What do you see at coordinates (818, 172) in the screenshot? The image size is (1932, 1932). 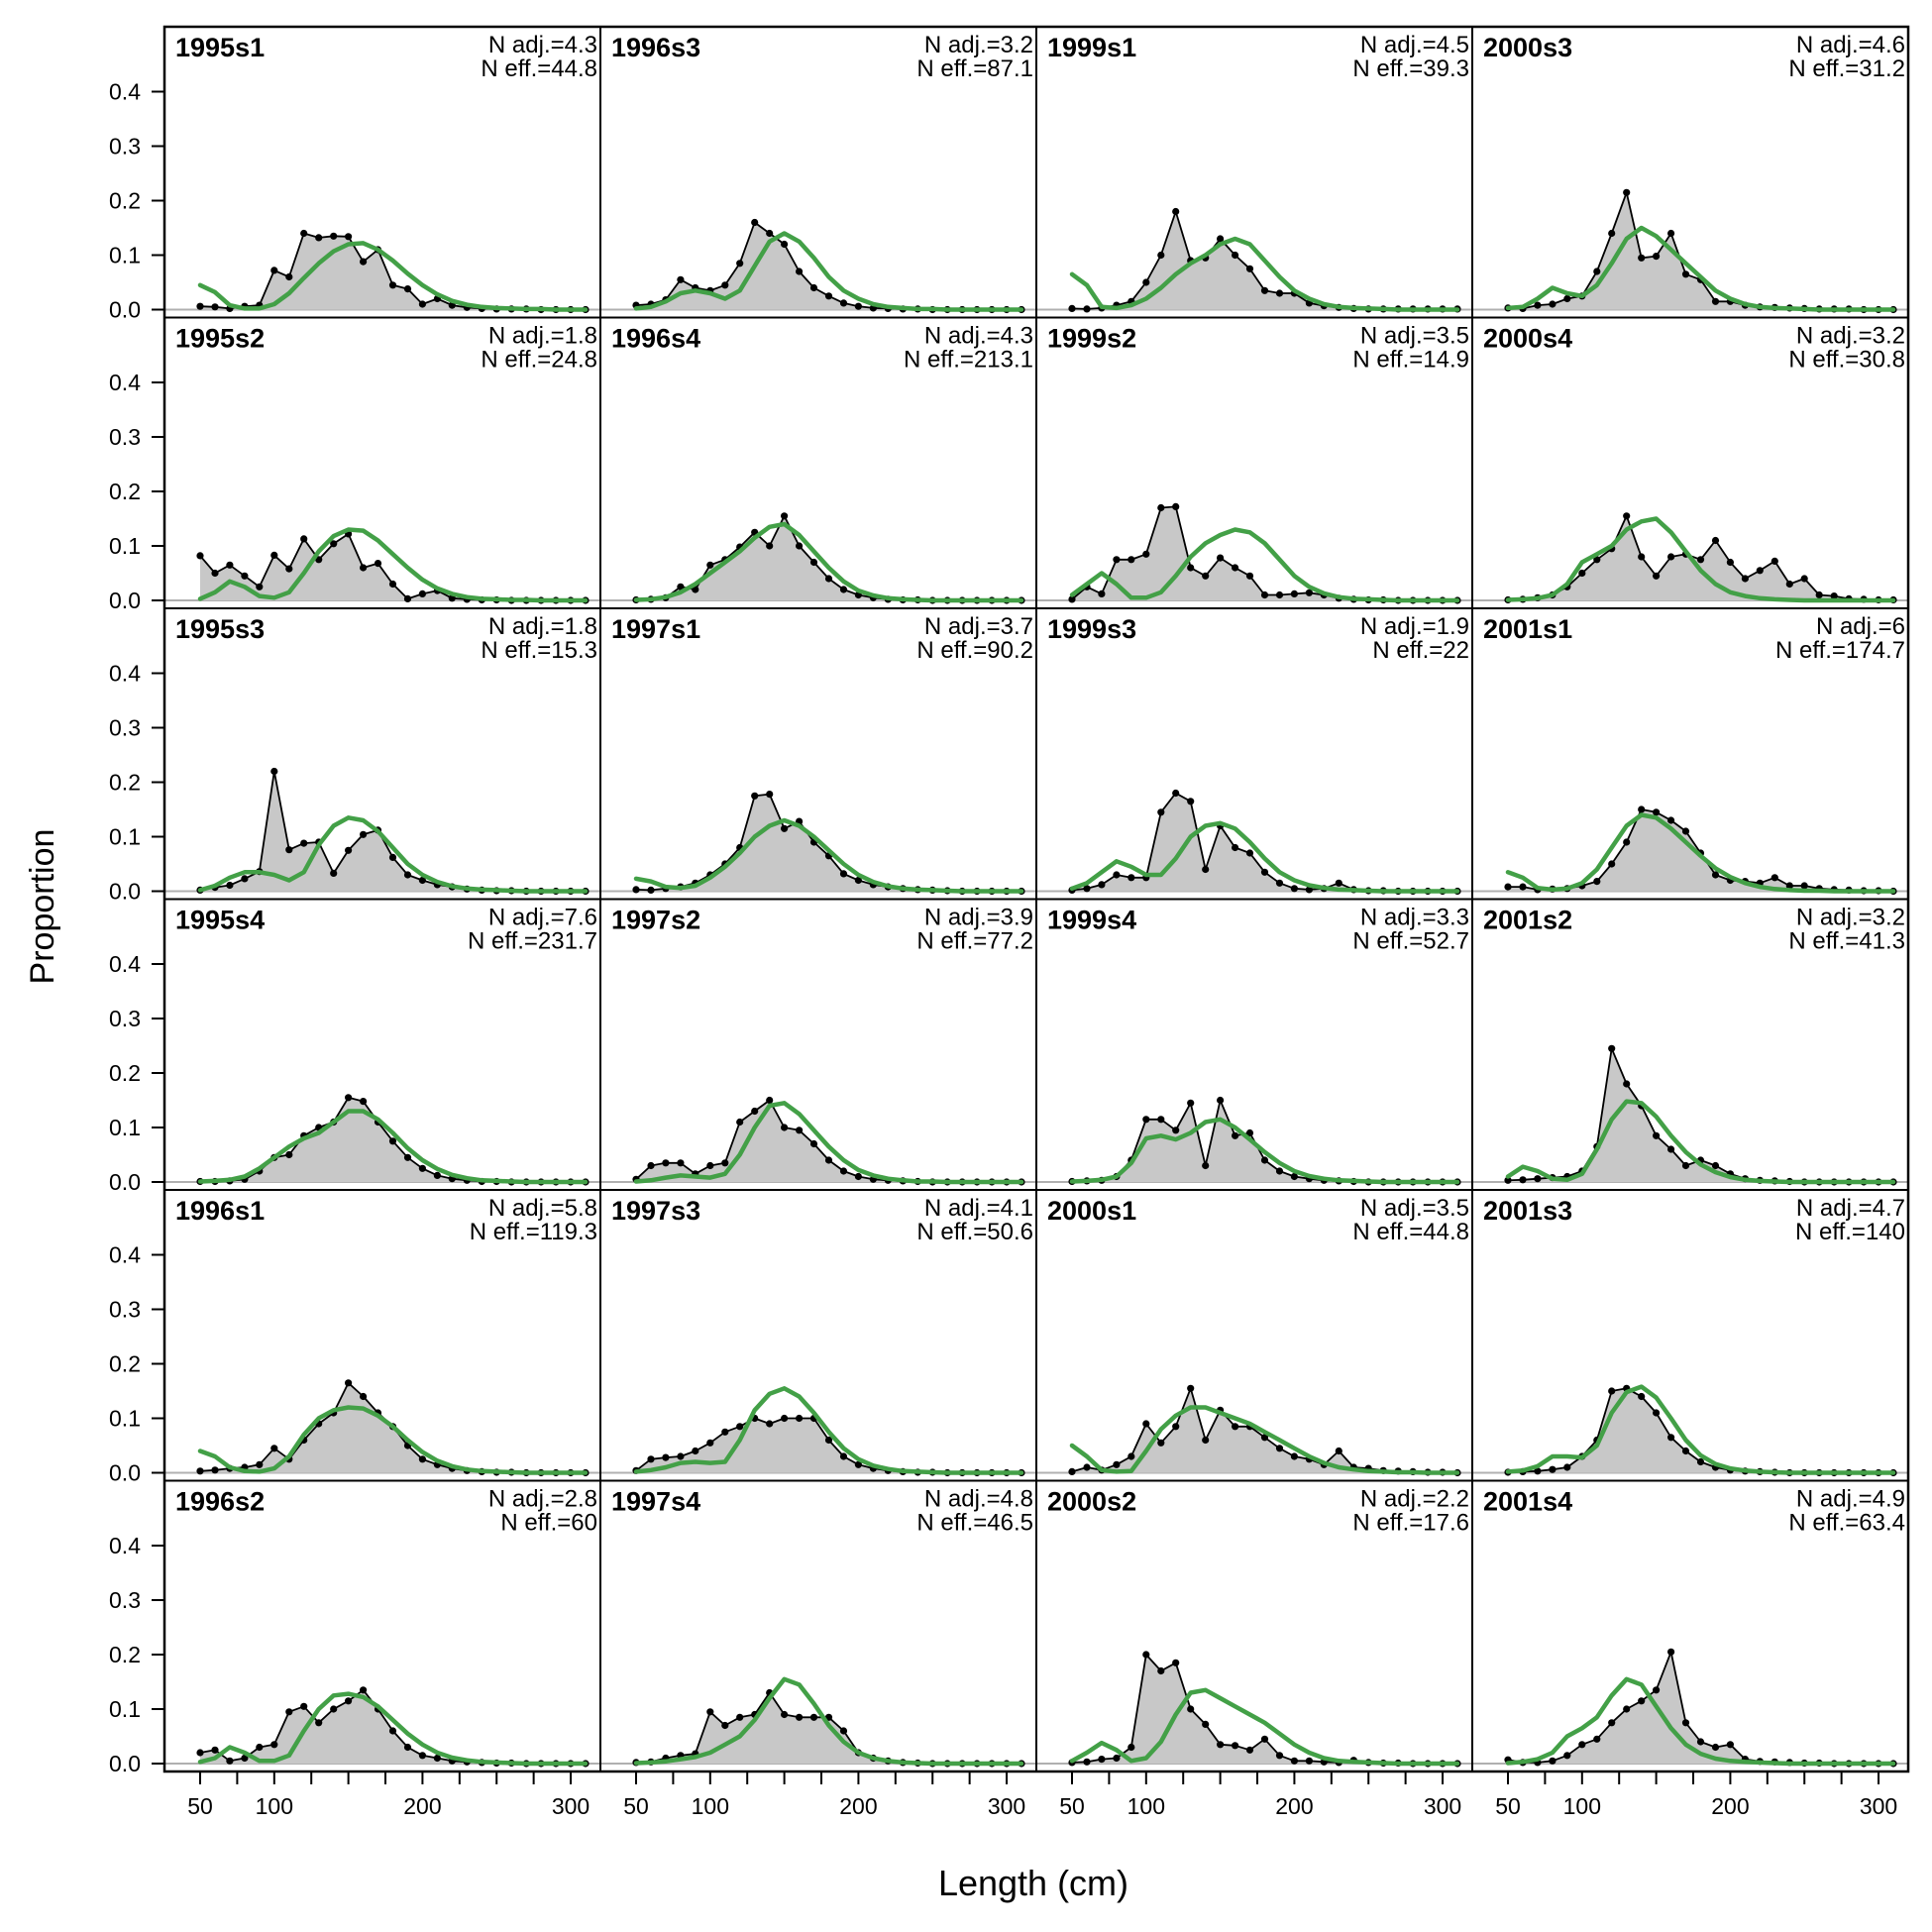 I see `panel-1996s3: 1996s3 N adj.=3.2N eff.=87.1` at bounding box center [818, 172].